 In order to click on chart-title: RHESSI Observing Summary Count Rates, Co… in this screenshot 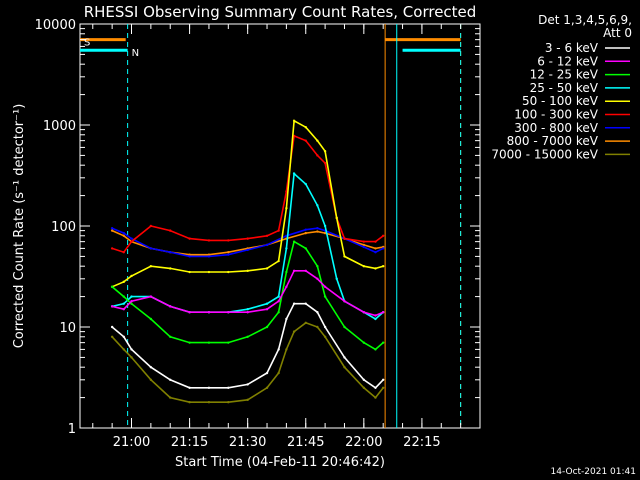, I will do `click(280, 12)`.